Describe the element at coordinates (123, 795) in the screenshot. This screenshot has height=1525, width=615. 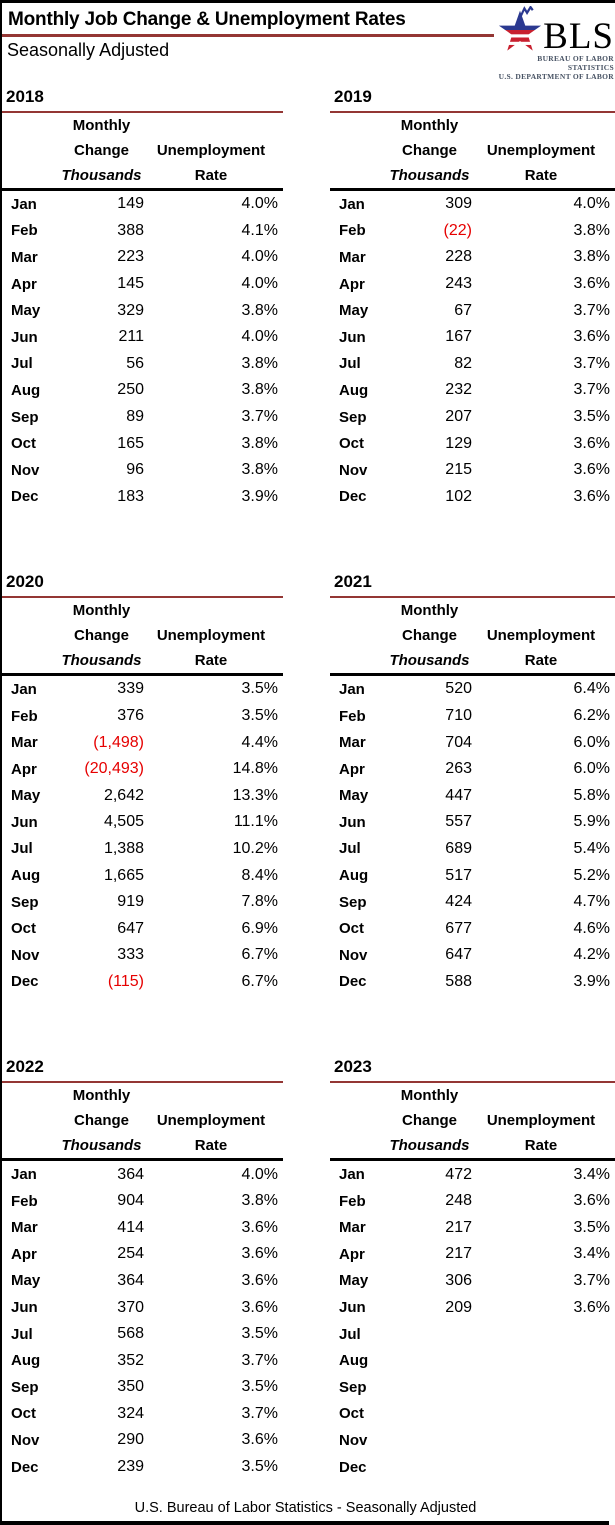
I see `change-value: 2,642` at that location.